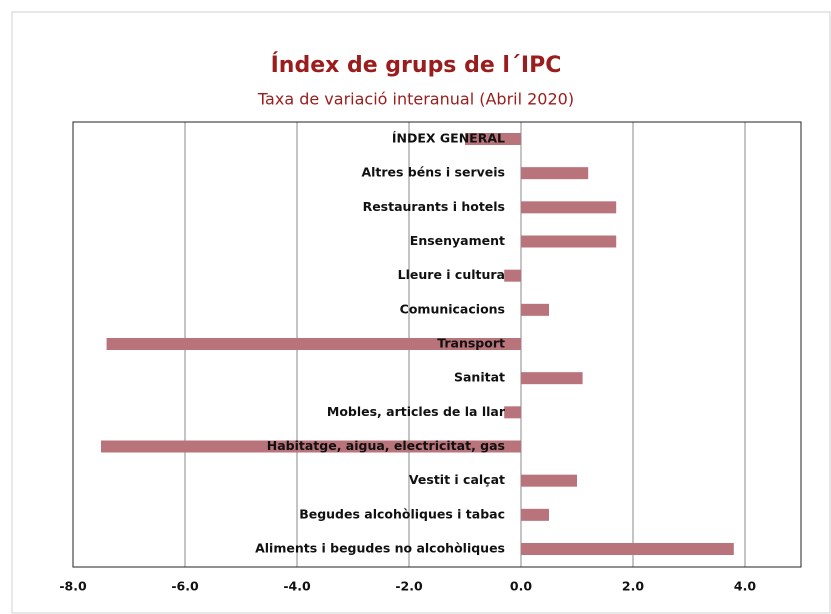 The height and width of the screenshot is (614, 831). What do you see at coordinates (434, 206) in the screenshot?
I see `category-label: Restaurants i hotels` at bounding box center [434, 206].